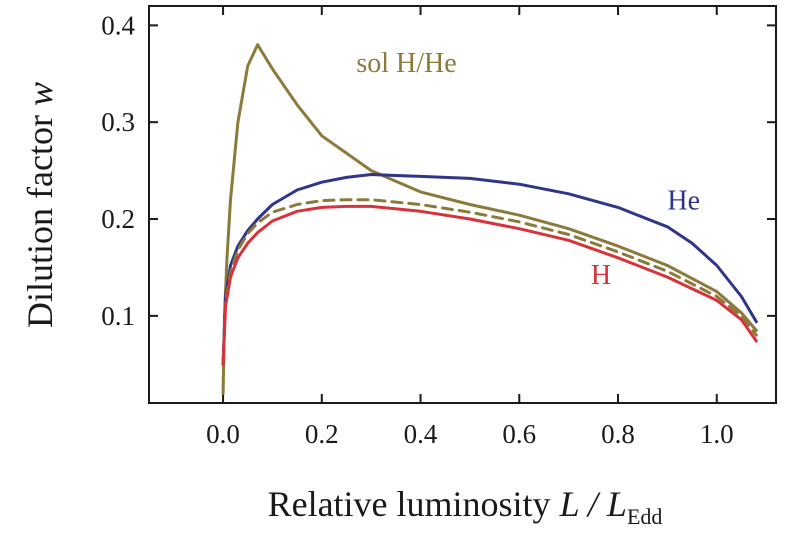 Image resolution: width=785 pixels, height=534 pixels. Describe the element at coordinates (683, 200) in the screenshot. I see `series-label-he: He` at that location.